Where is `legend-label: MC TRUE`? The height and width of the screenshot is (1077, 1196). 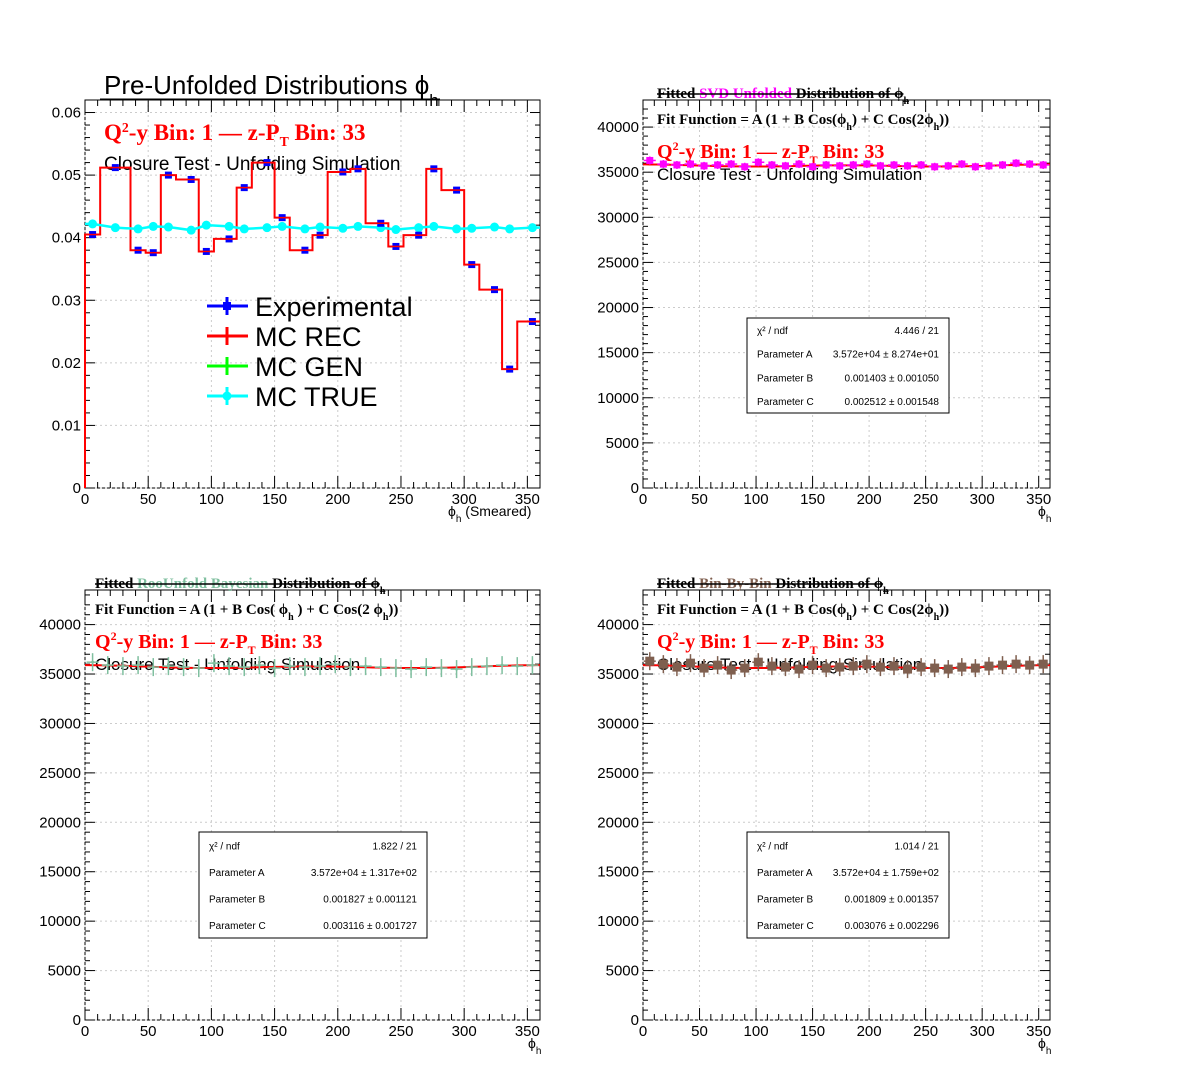 legend-label: MC TRUE is located at coordinates (316, 397).